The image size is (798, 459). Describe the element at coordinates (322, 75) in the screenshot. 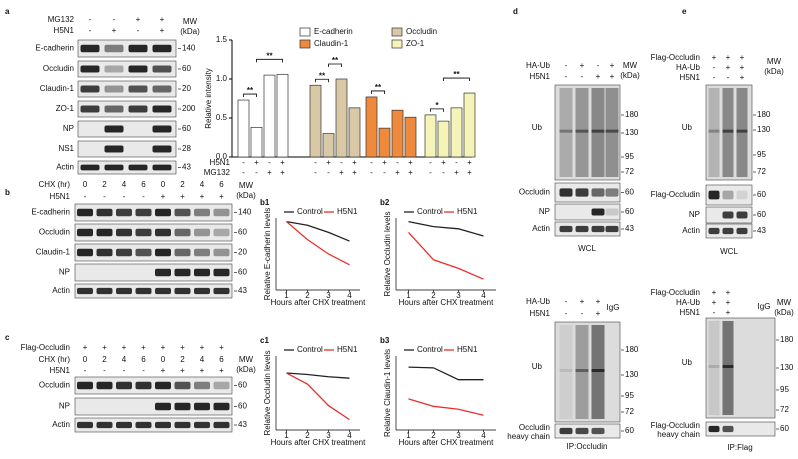

I see `sig-label: **` at that location.